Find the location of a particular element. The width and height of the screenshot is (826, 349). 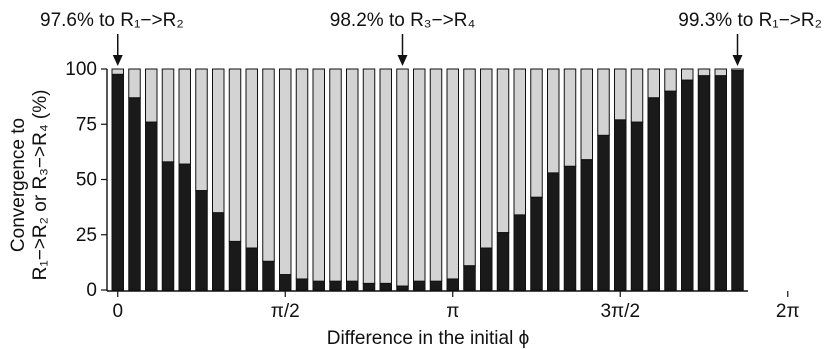

y-tick-label: 100 is located at coordinates (81, 69).